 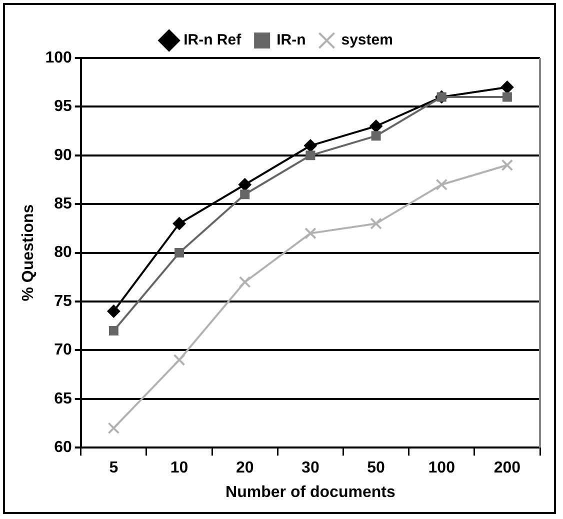 I want to click on x-tick-label: 20, so click(x=245, y=468).